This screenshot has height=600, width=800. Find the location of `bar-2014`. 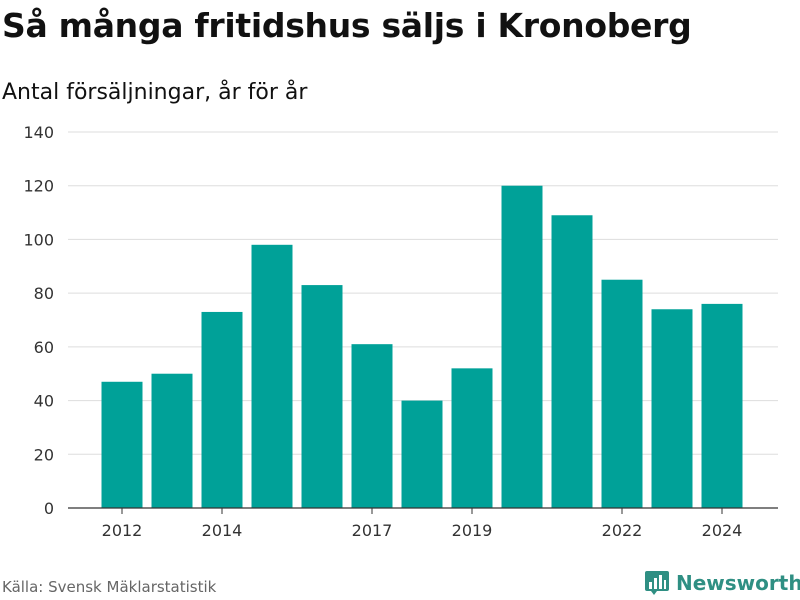

bar-2014 is located at coordinates (222, 409).